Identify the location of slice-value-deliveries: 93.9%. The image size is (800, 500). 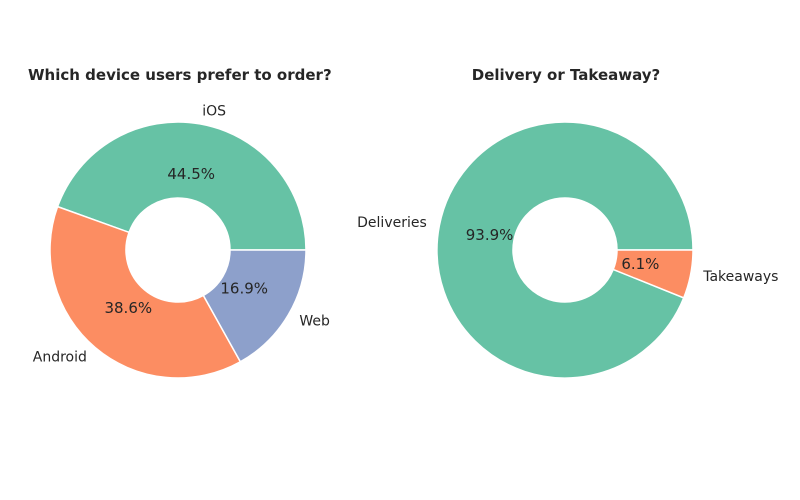
(490, 235).